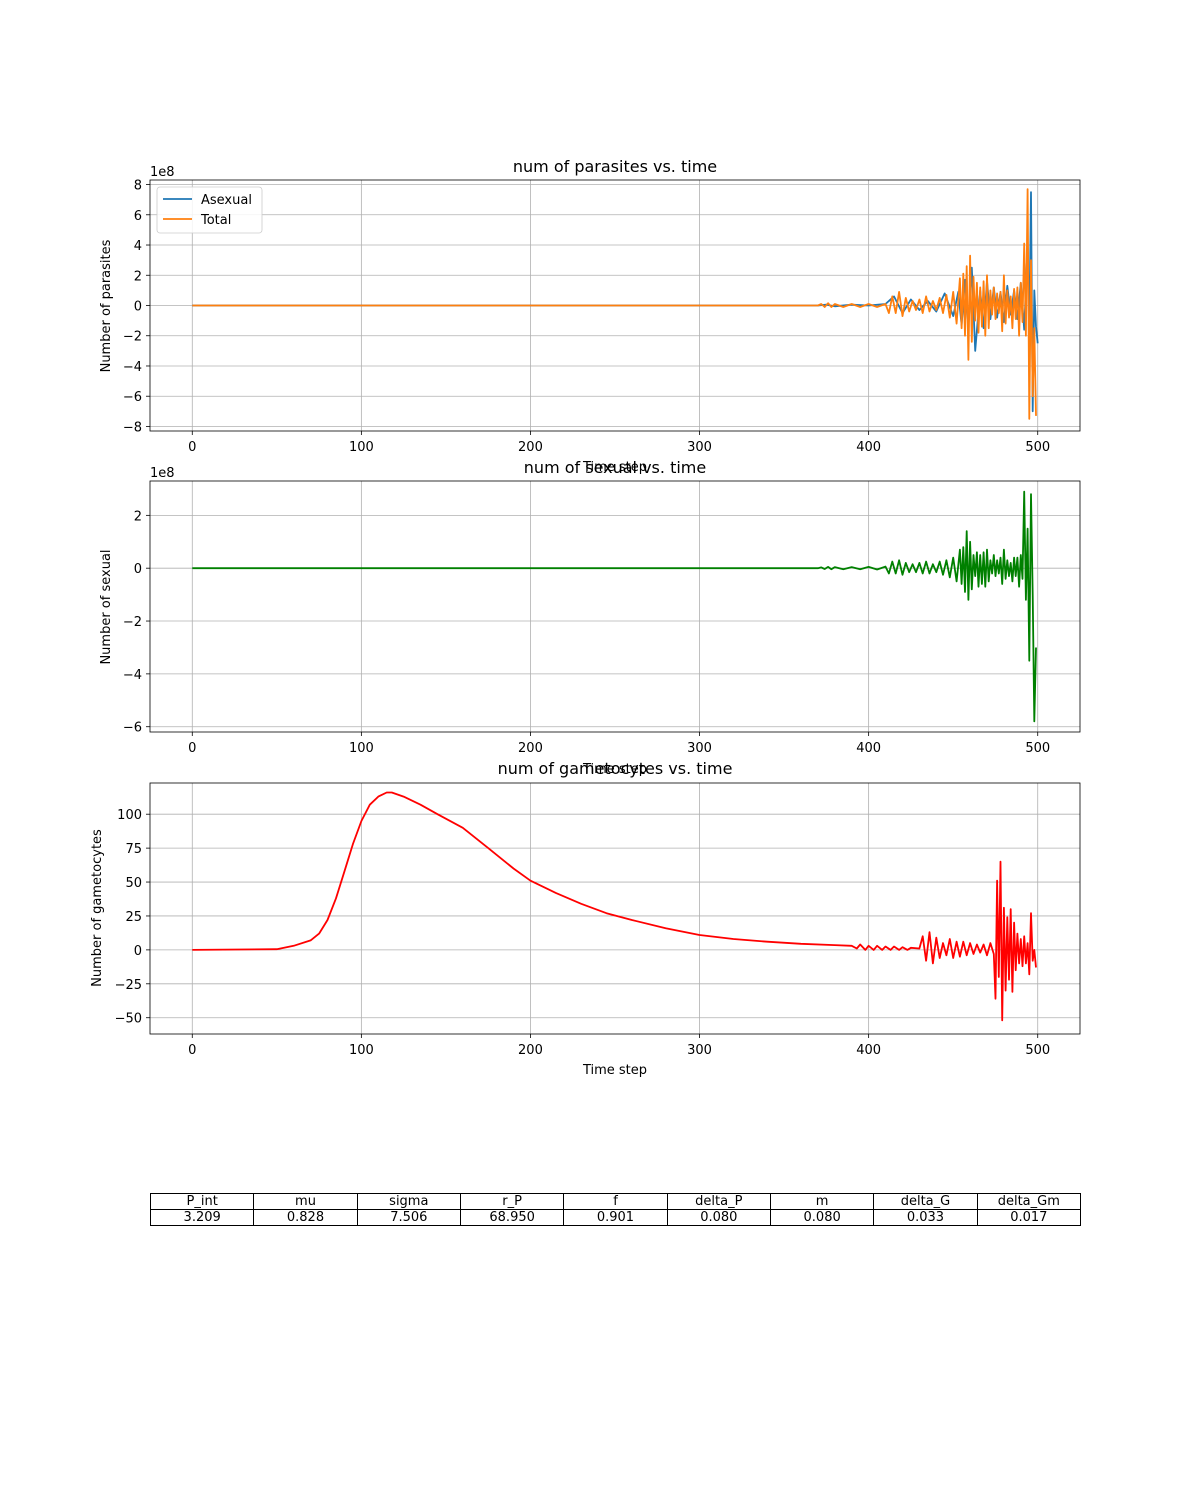 The image size is (1200, 1500). I want to click on sexual-y-tick-label: −2, so click(132, 622).